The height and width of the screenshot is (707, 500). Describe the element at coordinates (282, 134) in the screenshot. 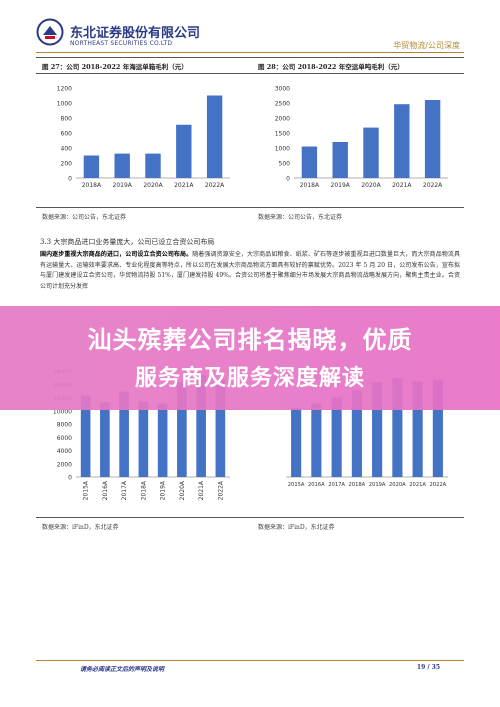

I see `y-tick-label: 1500` at that location.